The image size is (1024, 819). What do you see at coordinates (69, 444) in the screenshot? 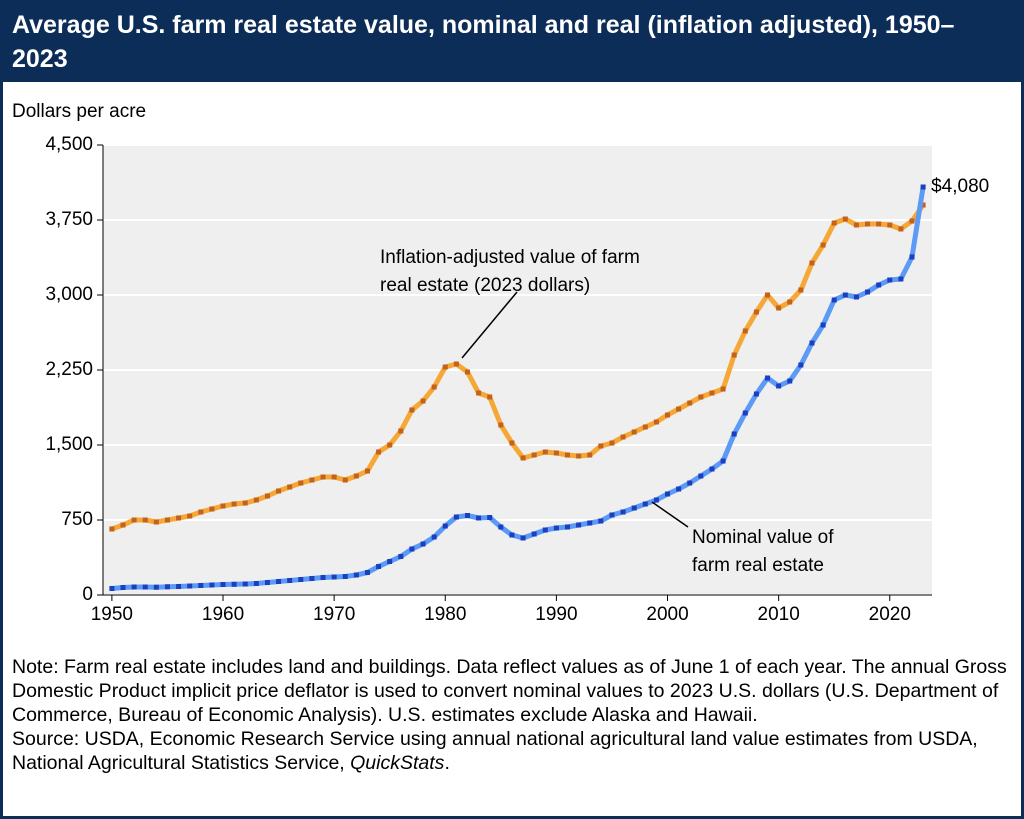
I see `y-tick-label: 1,500` at bounding box center [69, 444].